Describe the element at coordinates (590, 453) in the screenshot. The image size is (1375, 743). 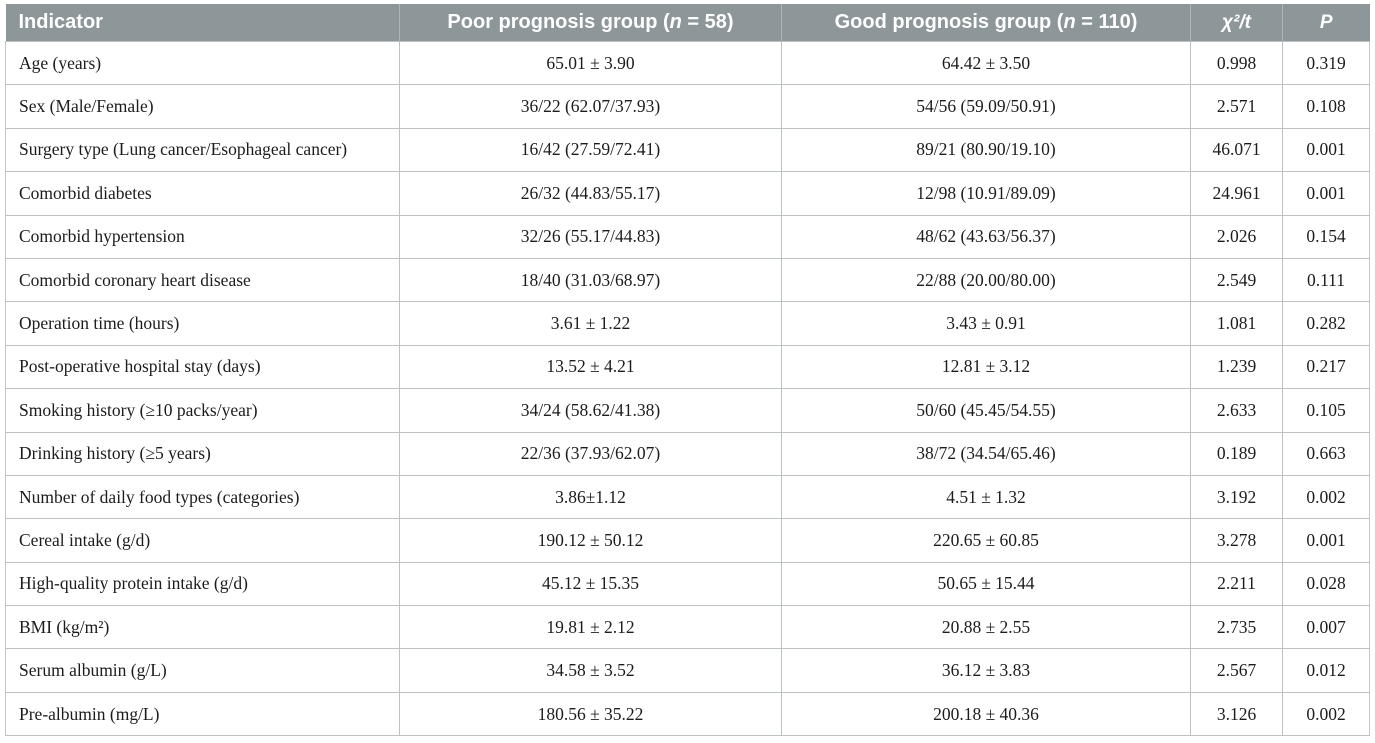
I see `poor-group-cell: 22/36 (37.93/62.07)` at that location.